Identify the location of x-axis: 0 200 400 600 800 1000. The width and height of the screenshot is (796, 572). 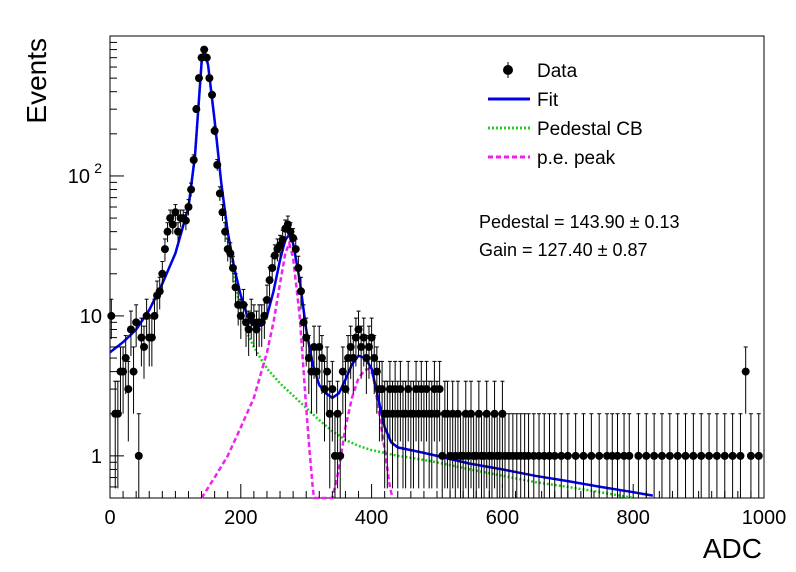
(445, 506).